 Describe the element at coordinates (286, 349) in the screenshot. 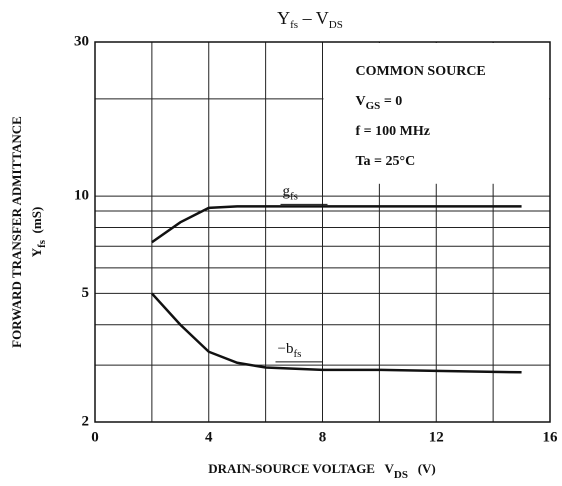

I see `series-label-part: −b` at that location.